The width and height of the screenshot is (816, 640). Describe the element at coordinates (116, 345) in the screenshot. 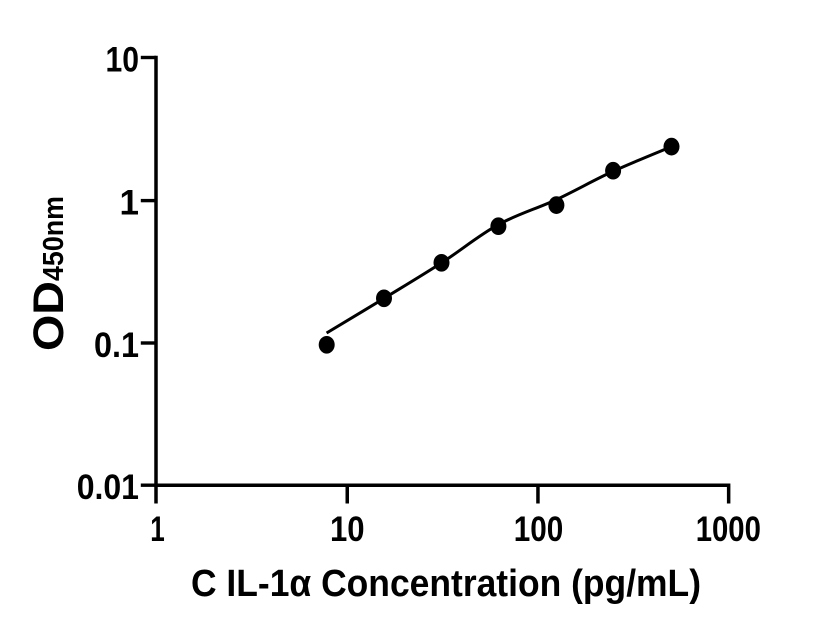

I see `svg-text: 0.1` at that location.